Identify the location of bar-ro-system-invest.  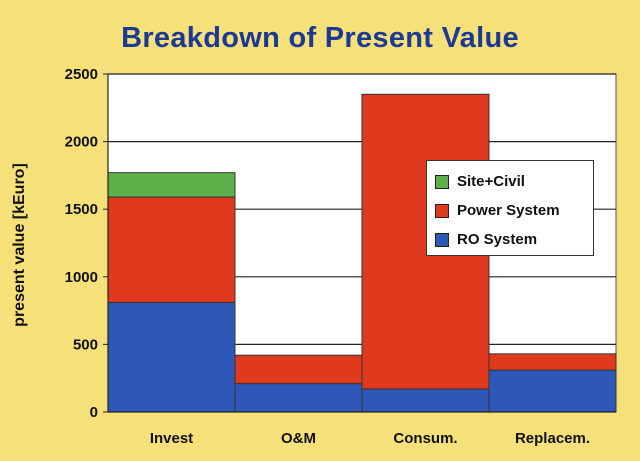
(171, 357).